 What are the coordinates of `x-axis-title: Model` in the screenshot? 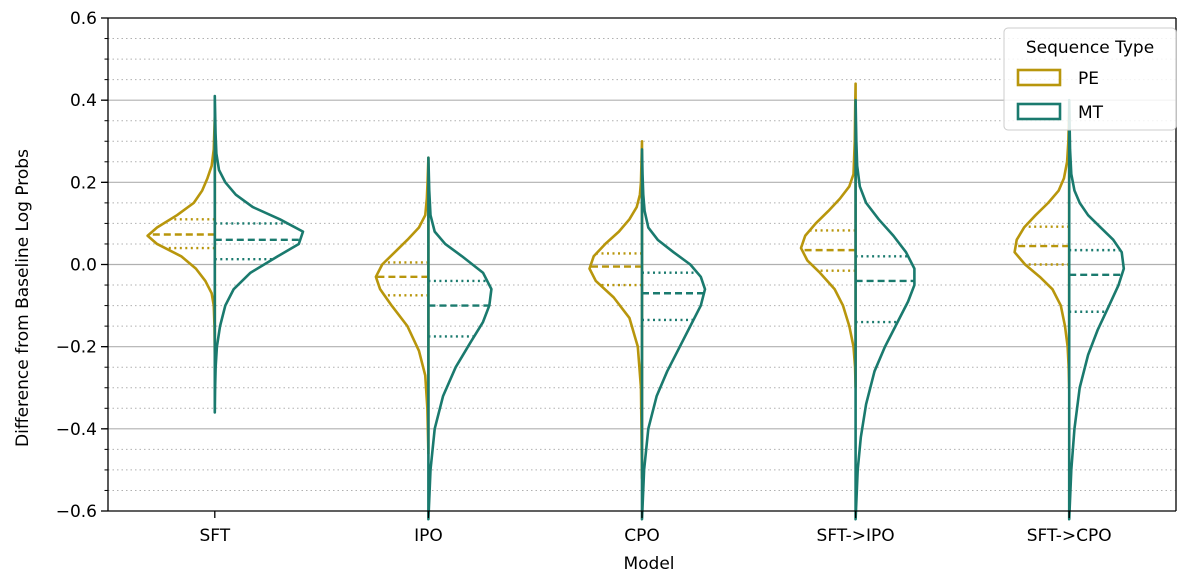 It's located at (648, 564).